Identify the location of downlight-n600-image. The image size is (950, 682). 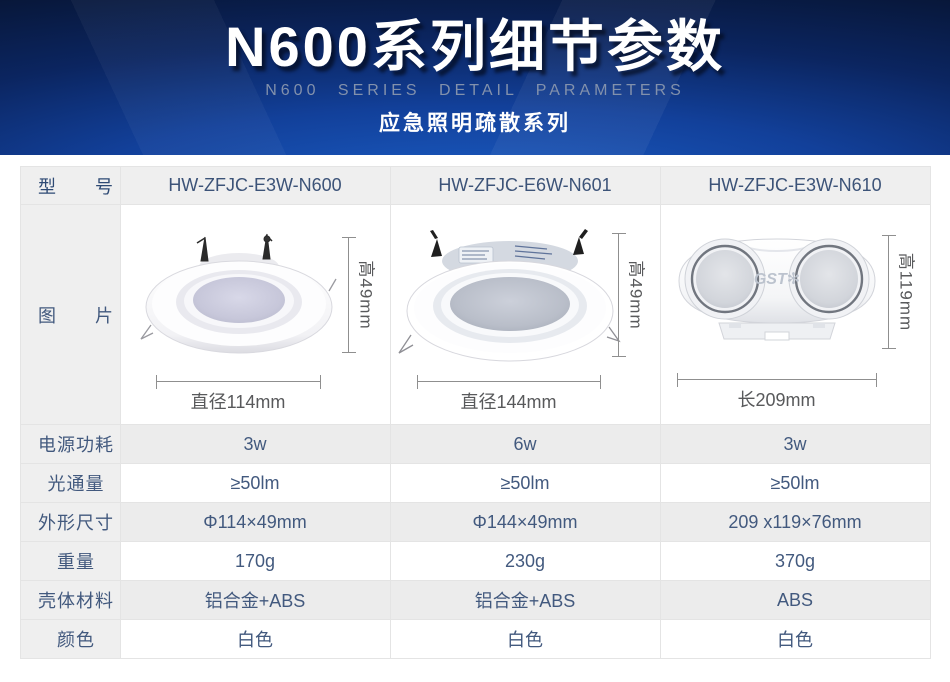
(238, 293).